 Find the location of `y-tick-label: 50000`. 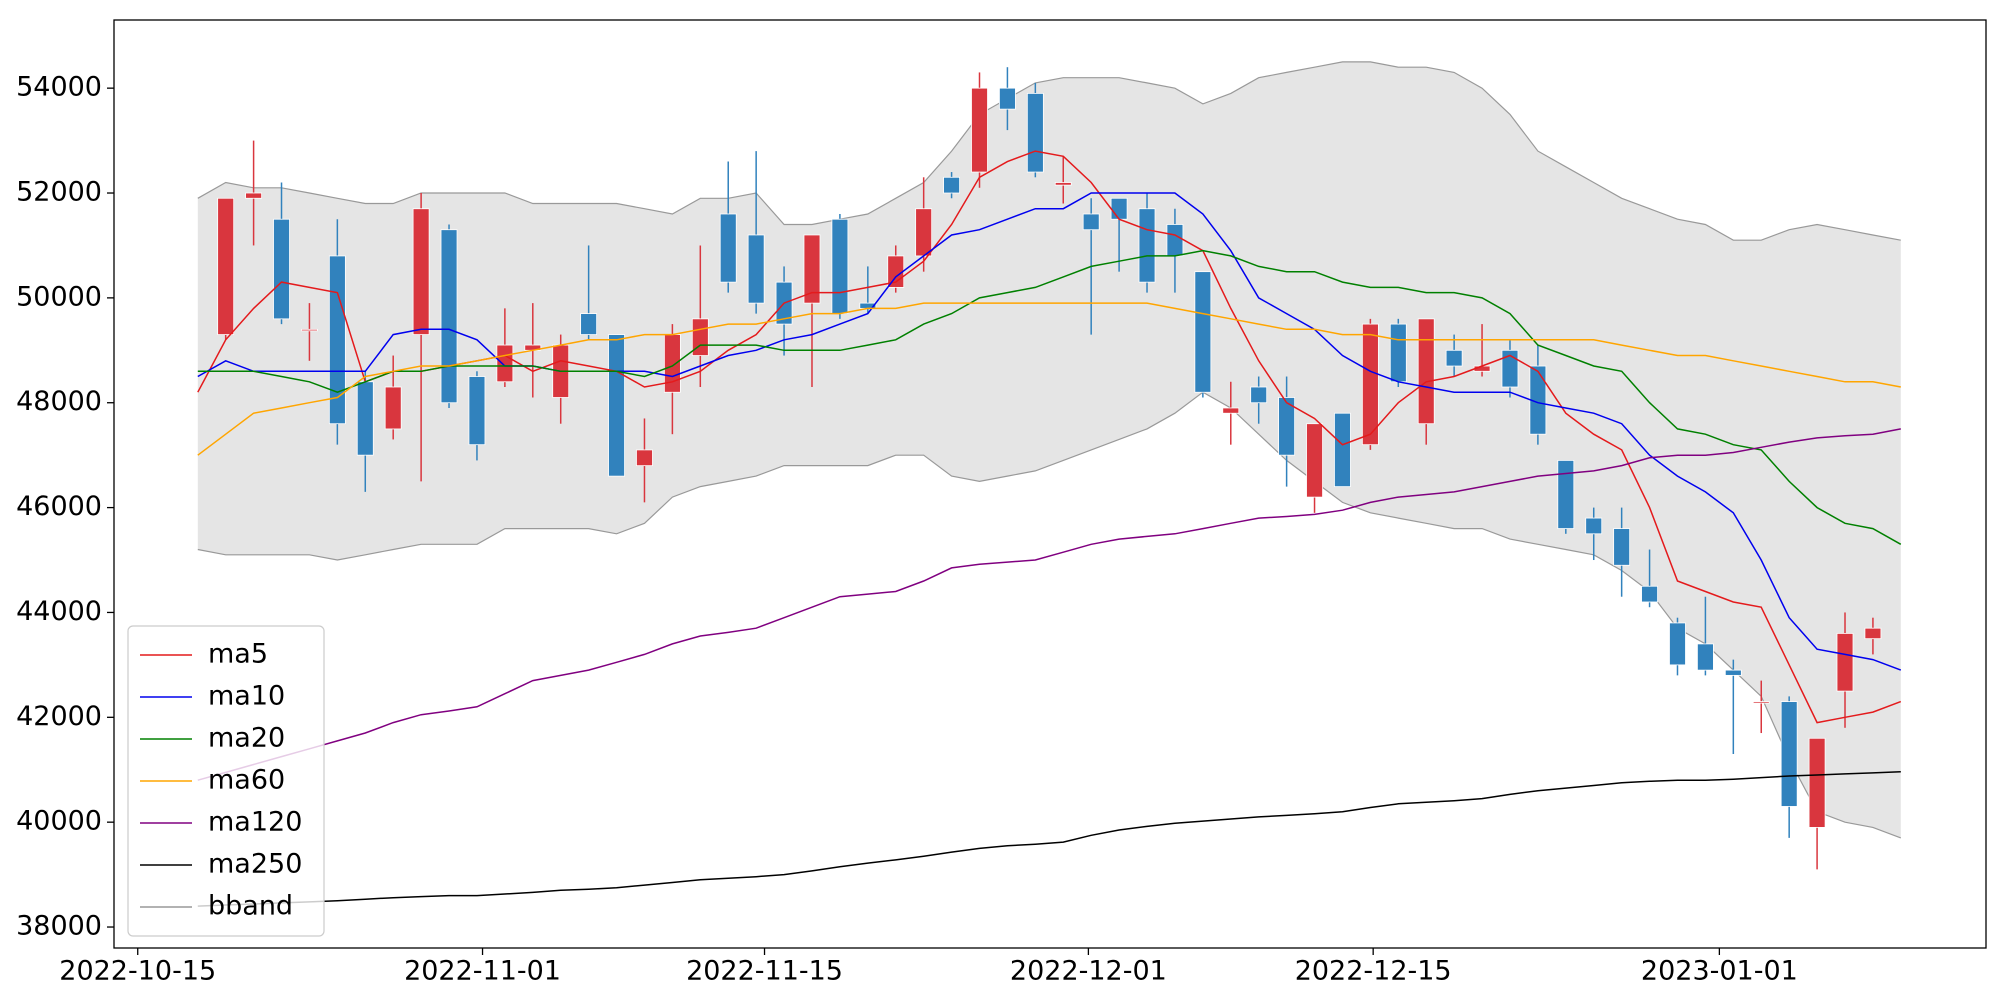

y-tick-label: 50000 is located at coordinates (59, 296).